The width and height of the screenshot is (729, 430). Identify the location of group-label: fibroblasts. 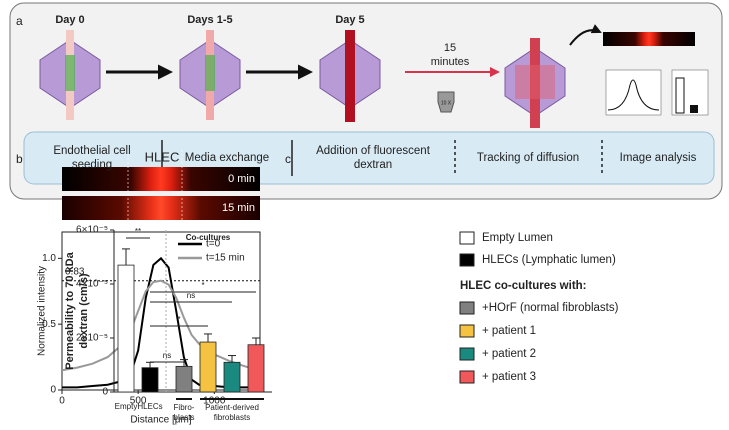
(232, 417).